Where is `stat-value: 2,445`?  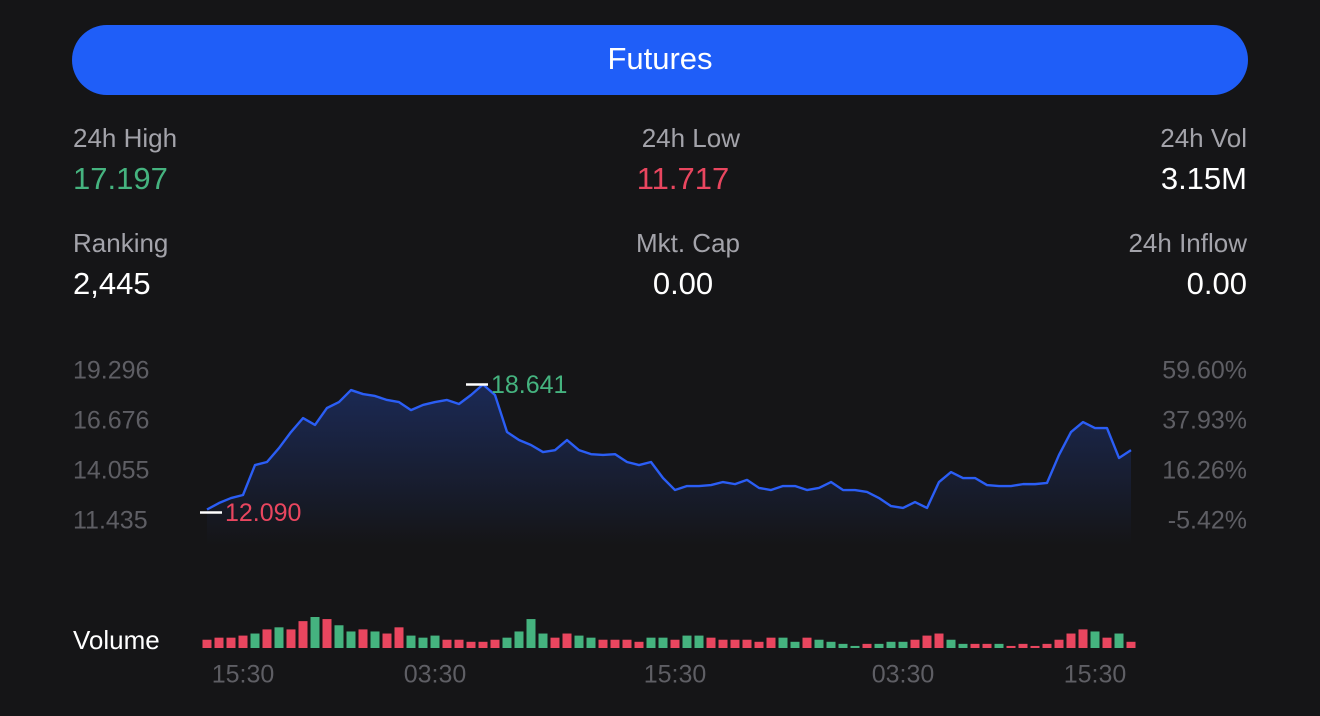 stat-value: 2,445 is located at coordinates (112, 283).